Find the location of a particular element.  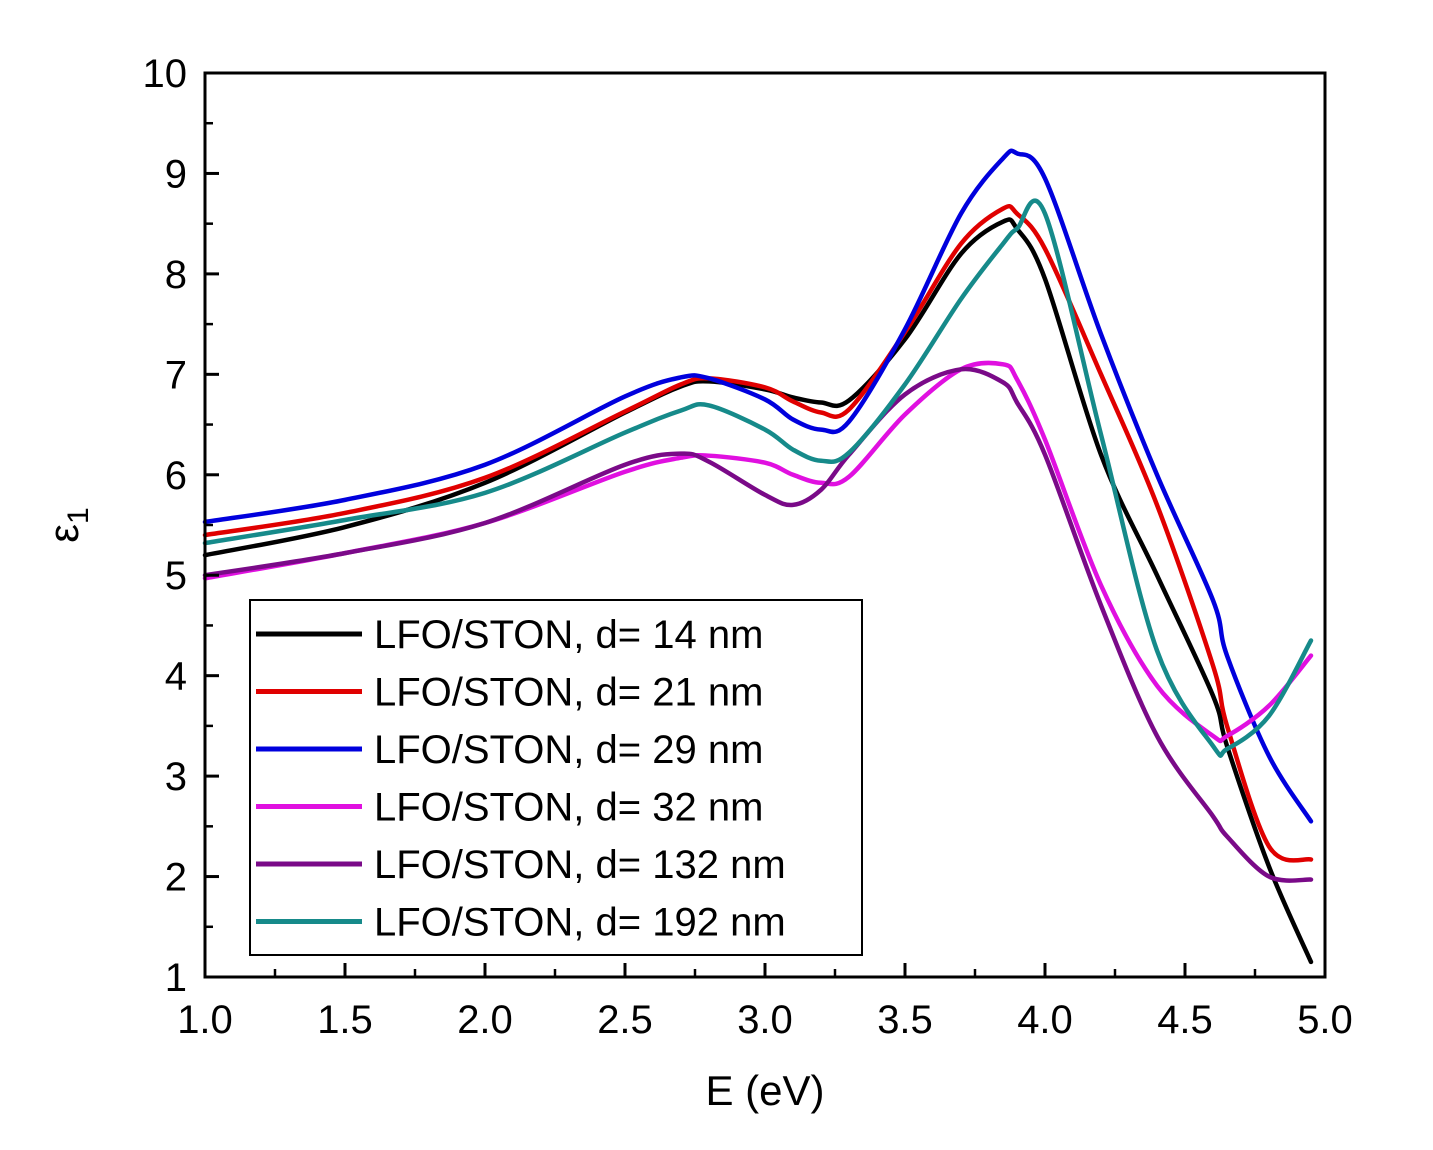

y-tick-label: 10 is located at coordinates (165, 74).